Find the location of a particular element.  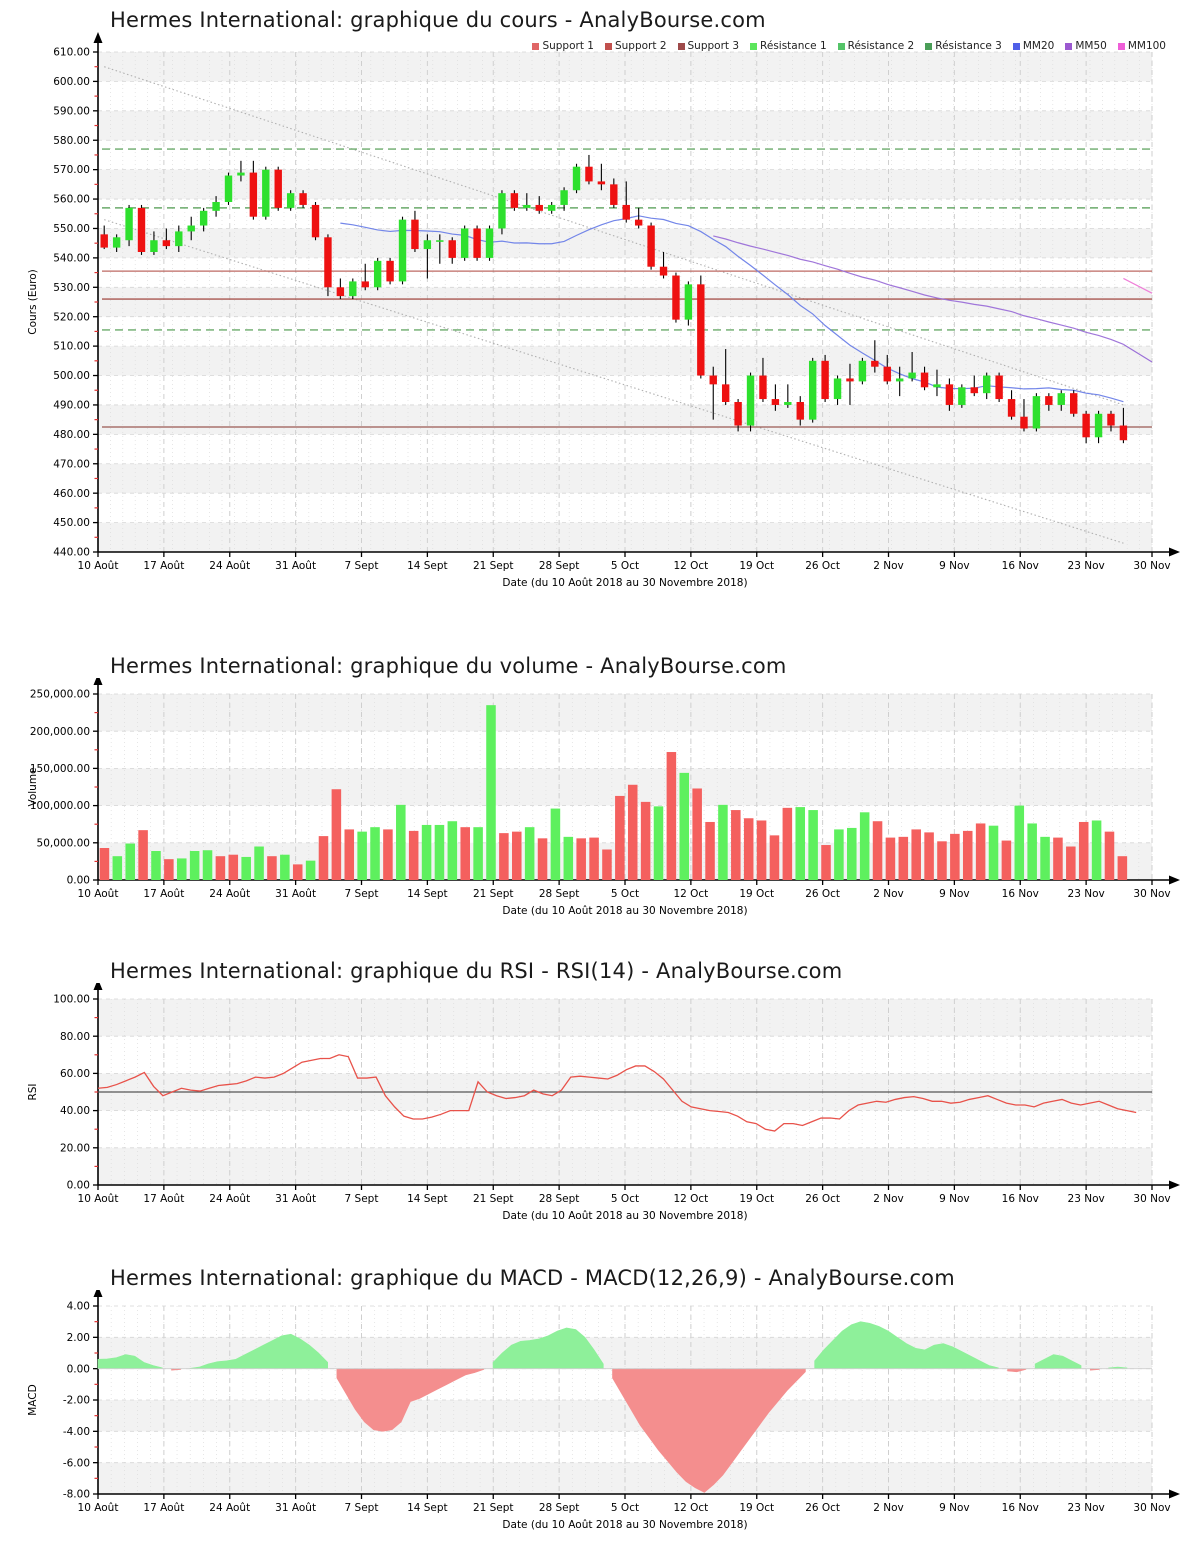

x-axis-tick-label: 24 Août is located at coordinates (229, 1199).